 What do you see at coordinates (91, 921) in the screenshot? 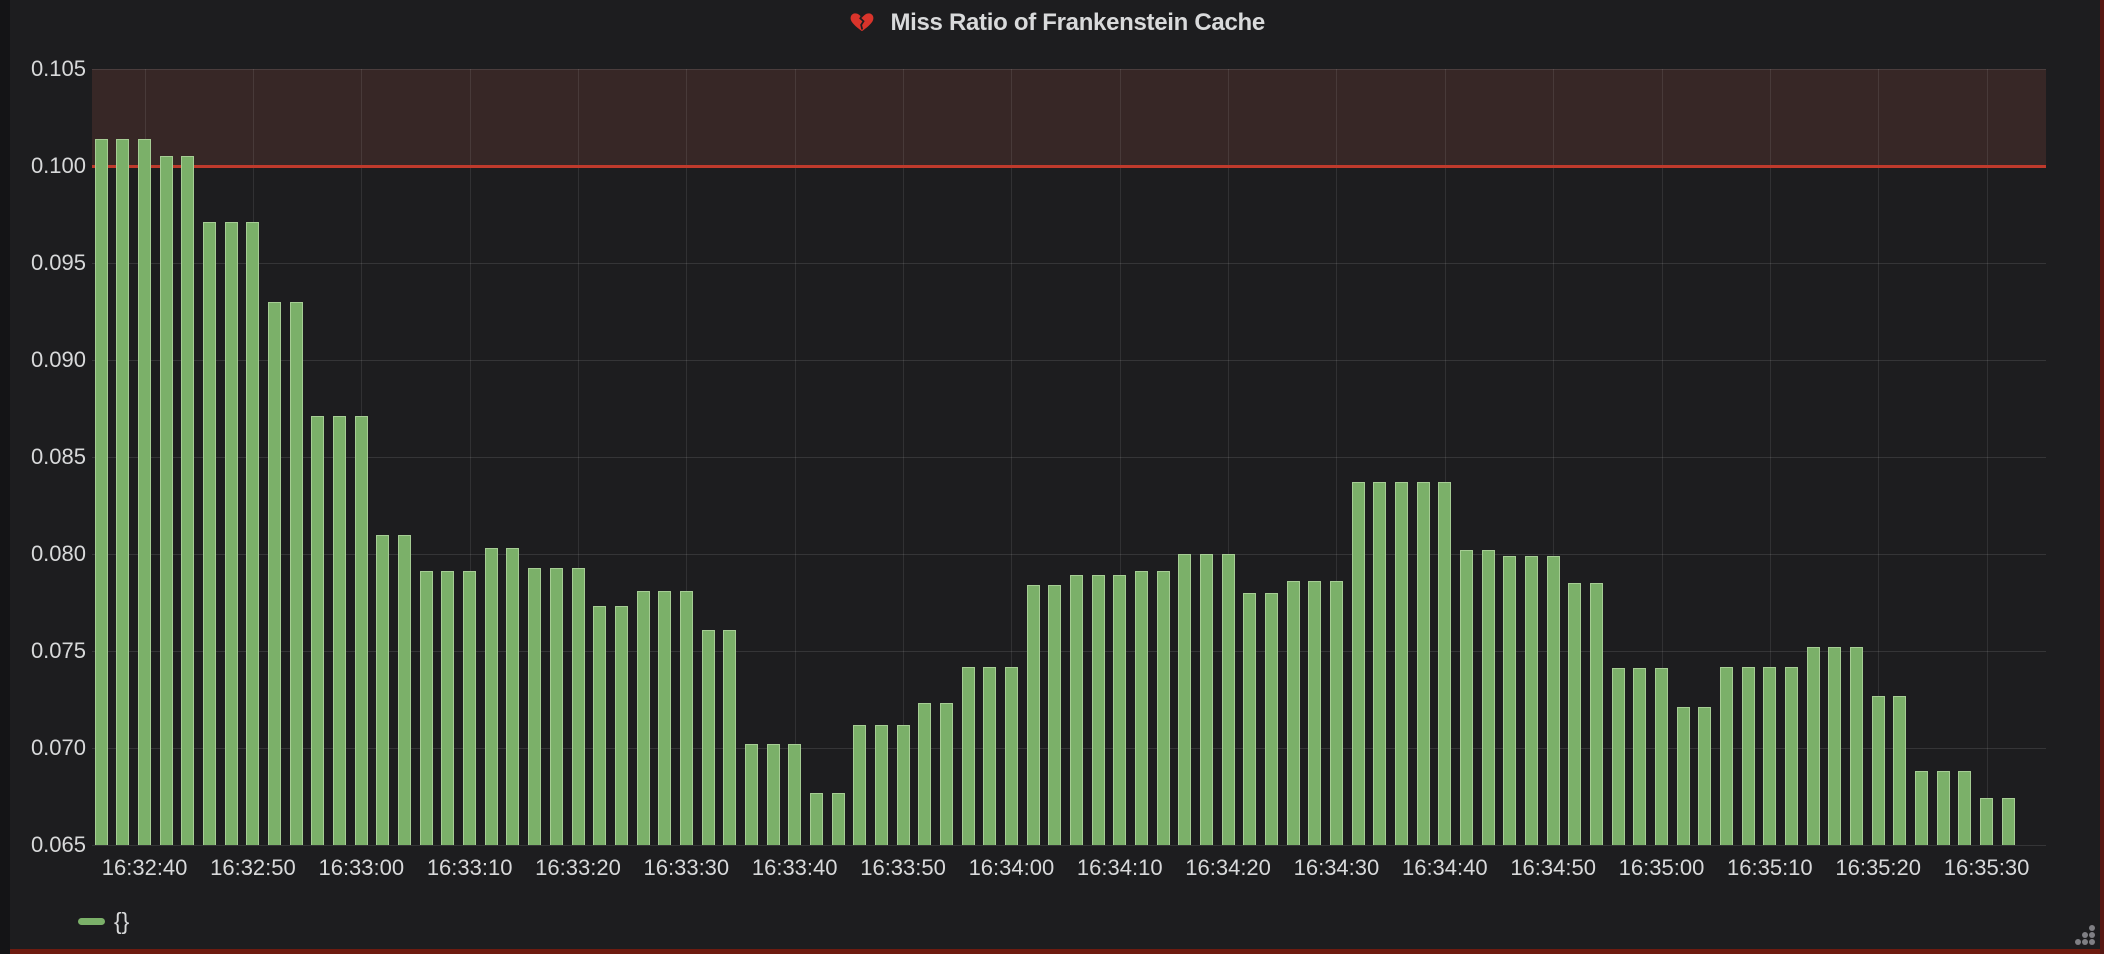
I see `legend-series-swatch` at bounding box center [91, 921].